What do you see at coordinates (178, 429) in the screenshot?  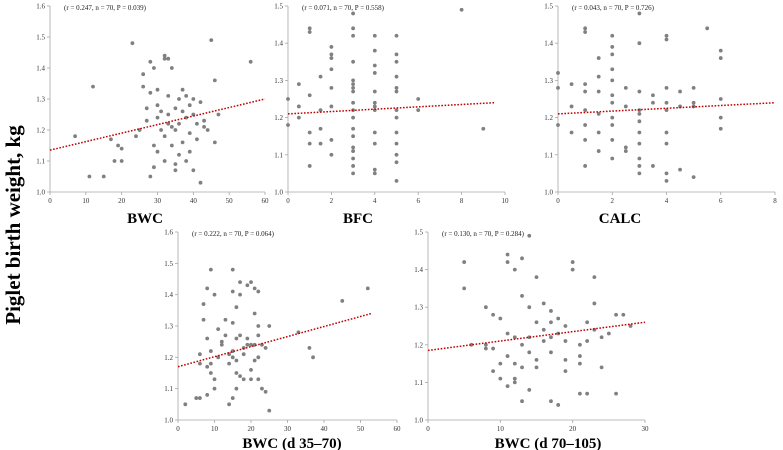 I see `x-tick-label: 0` at bounding box center [178, 429].